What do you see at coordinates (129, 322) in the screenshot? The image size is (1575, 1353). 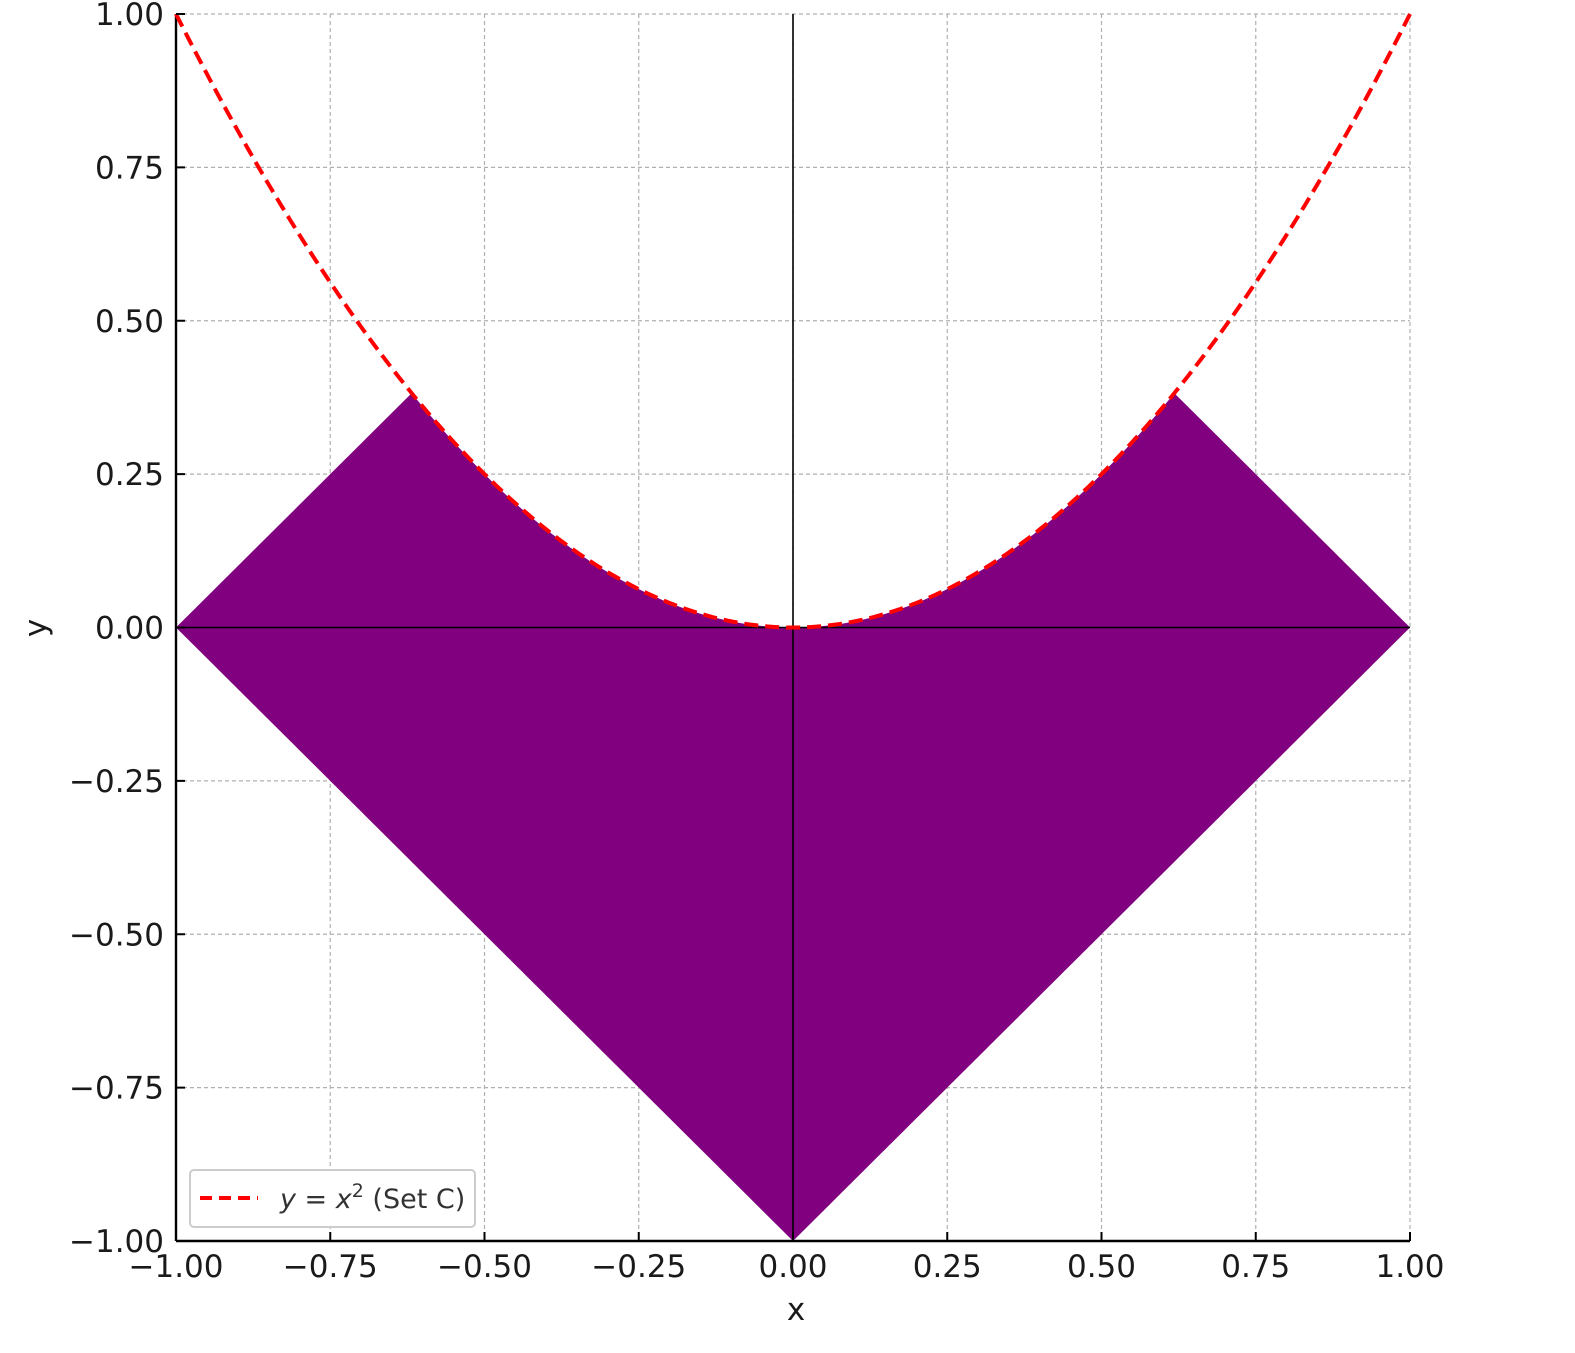 I see `y-tick-label: 0.50` at bounding box center [129, 322].